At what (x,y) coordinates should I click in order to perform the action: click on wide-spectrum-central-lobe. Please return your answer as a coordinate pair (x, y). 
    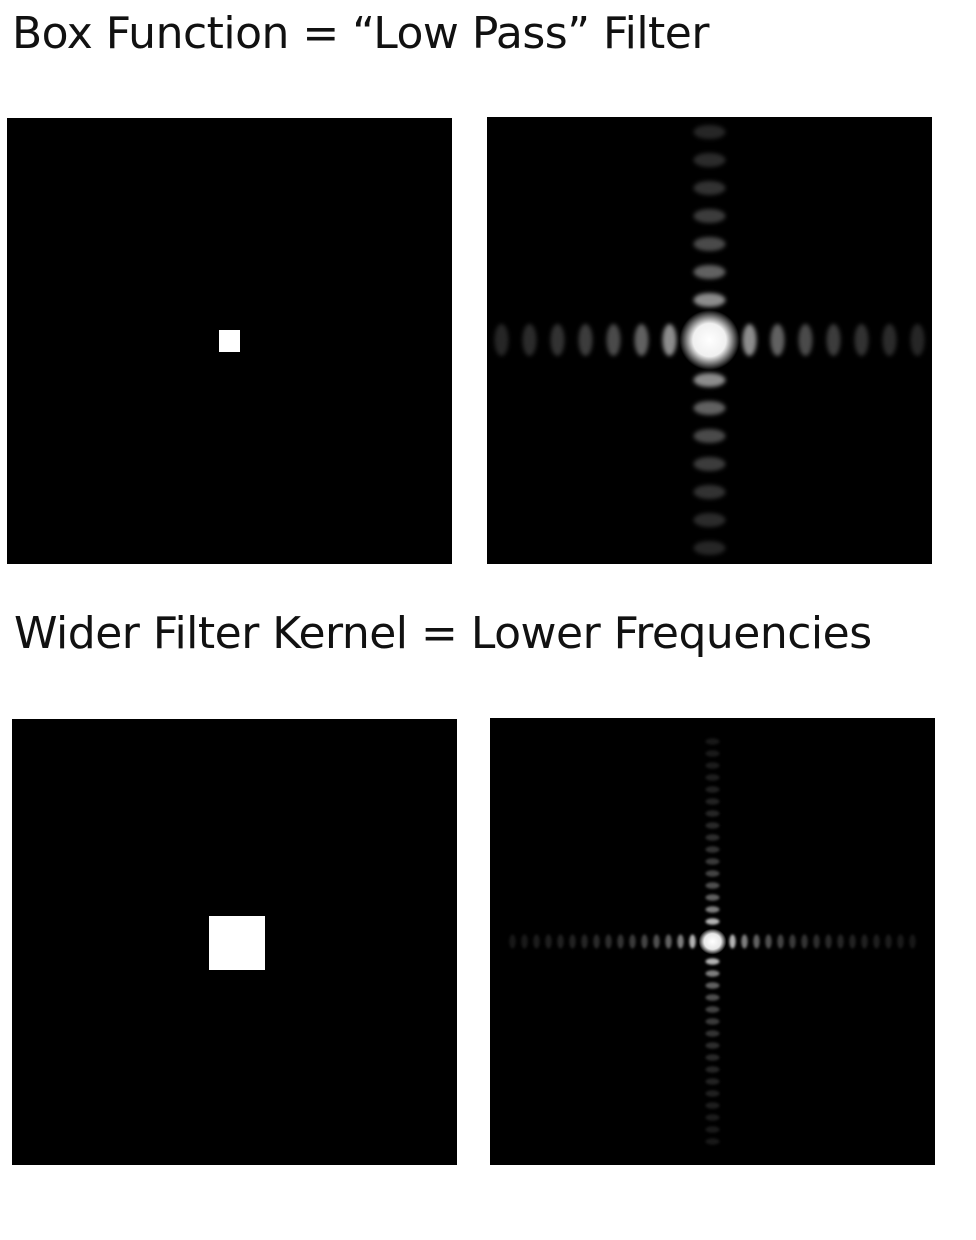
    Looking at the image, I should click on (712, 941).